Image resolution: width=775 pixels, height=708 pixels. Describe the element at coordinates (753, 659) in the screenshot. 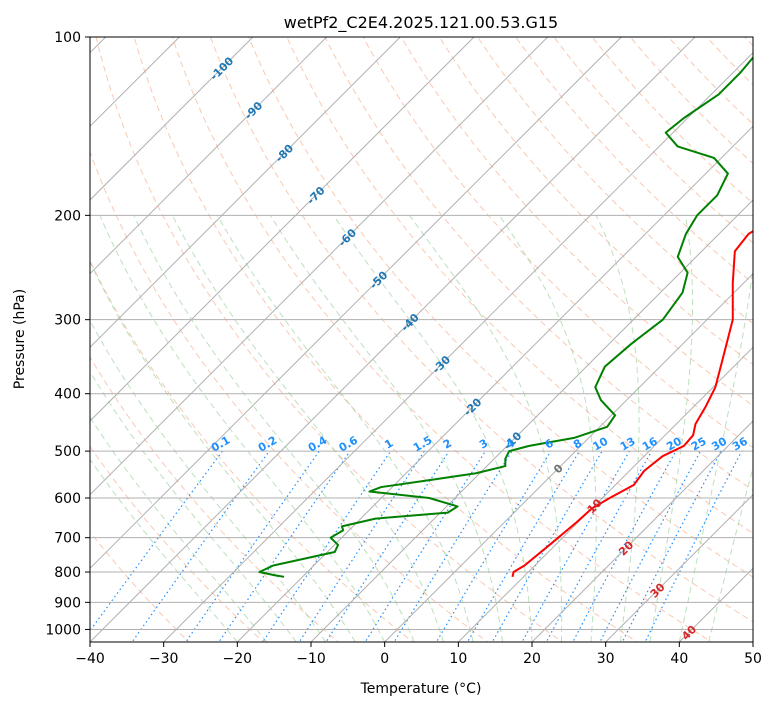

I see `x-tick-label: 50` at that location.